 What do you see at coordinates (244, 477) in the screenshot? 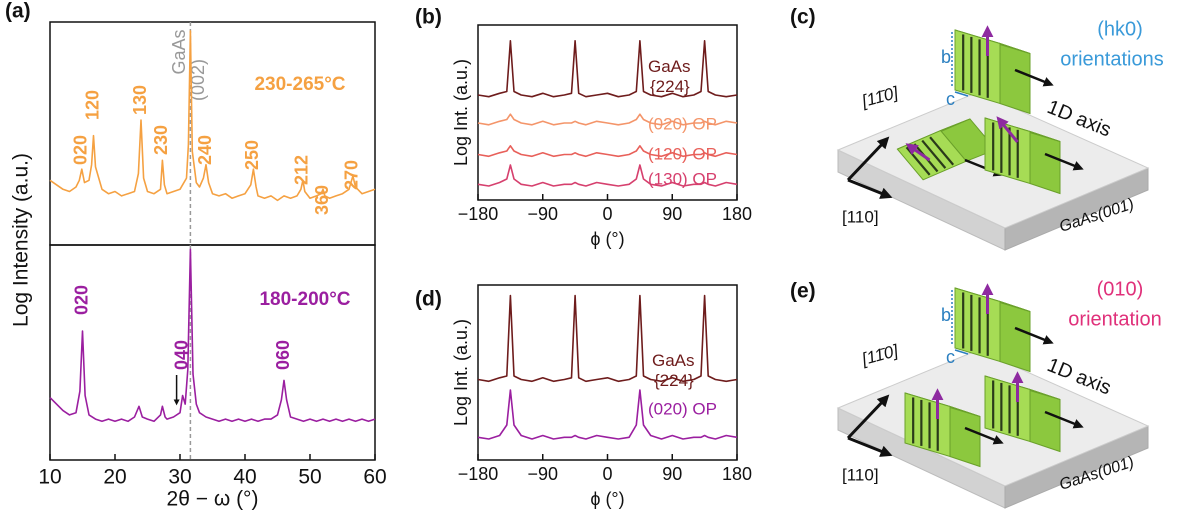
I see `x-tick-label: 40` at bounding box center [244, 477].